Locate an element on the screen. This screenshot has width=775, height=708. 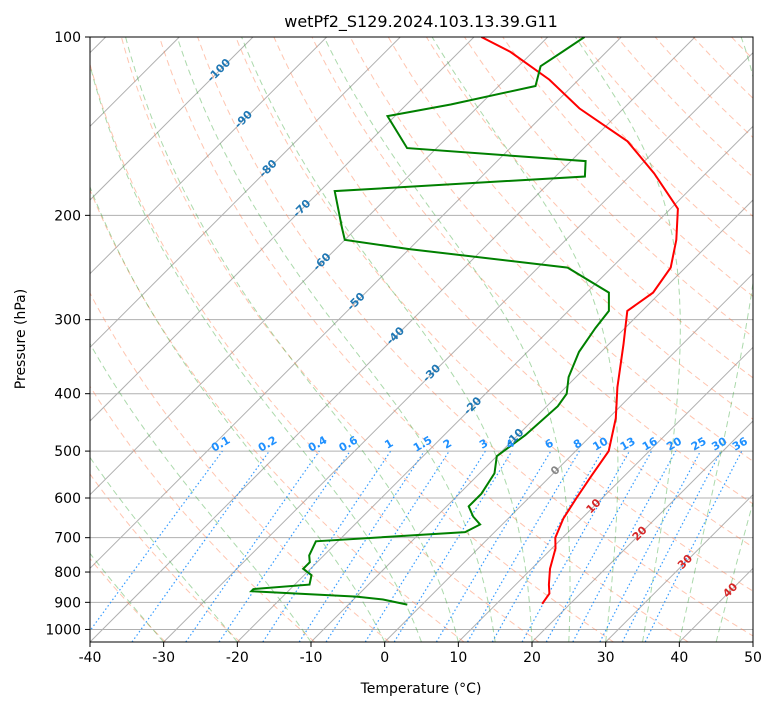
y-tick-label: 800 is located at coordinates (67, 573).